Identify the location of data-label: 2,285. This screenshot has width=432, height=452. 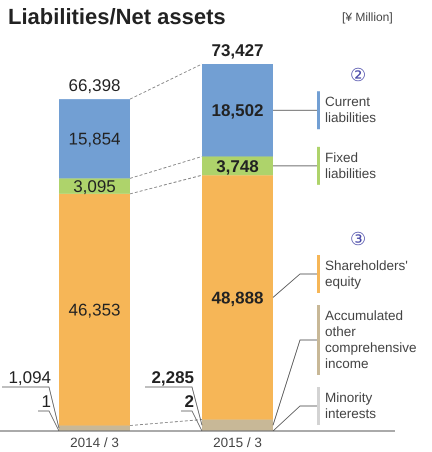
(172, 377).